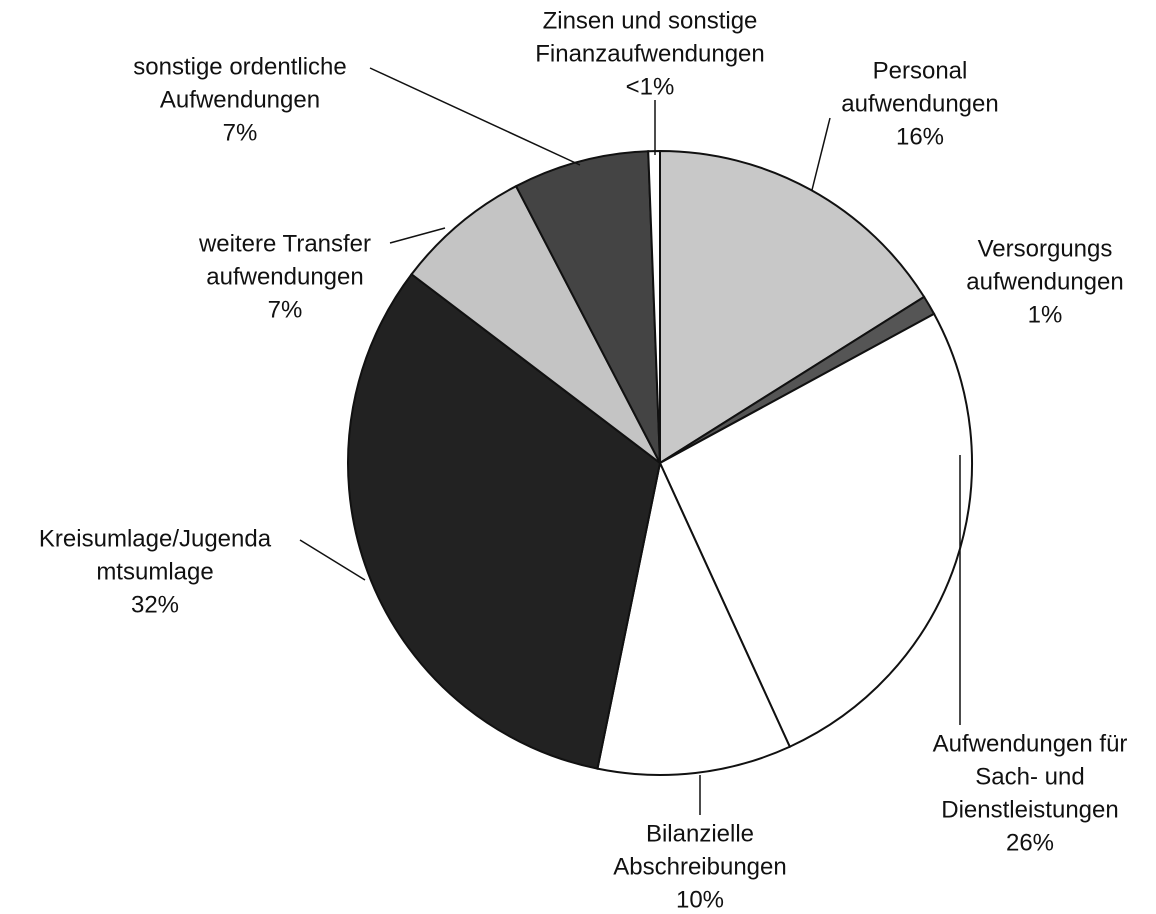 The width and height of the screenshot is (1156, 914). What do you see at coordinates (155, 604) in the screenshot?
I see `value-label: 32%` at bounding box center [155, 604].